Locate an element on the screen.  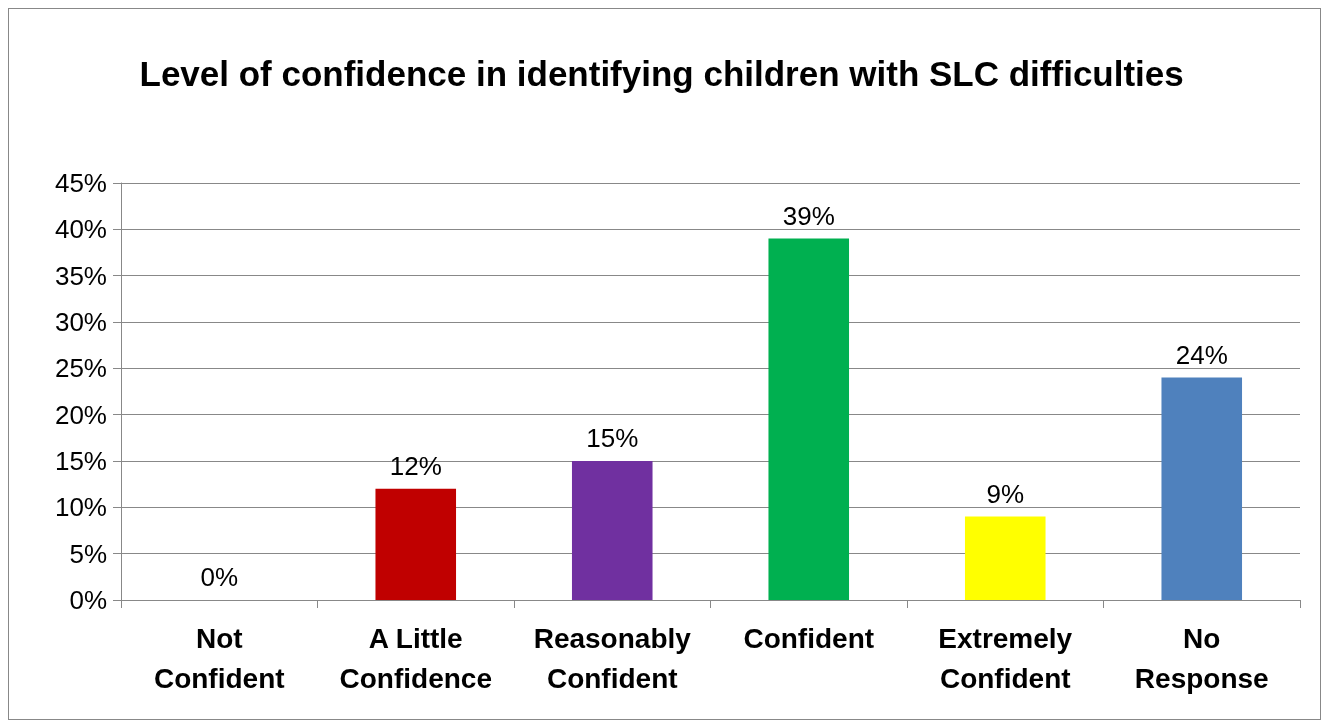
y-tick-label: 10% is located at coordinates (80, 507).